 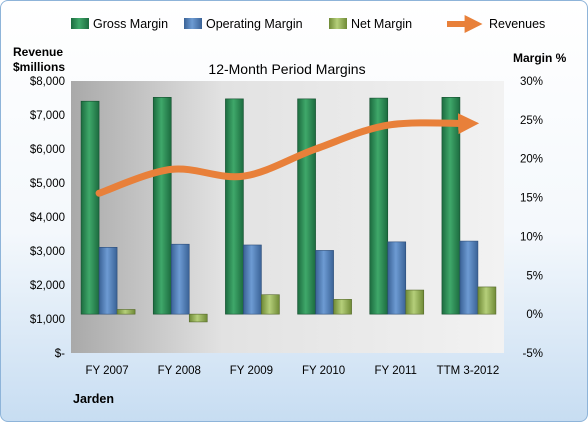 I want to click on right-tick-label: 25%, so click(x=531, y=121).